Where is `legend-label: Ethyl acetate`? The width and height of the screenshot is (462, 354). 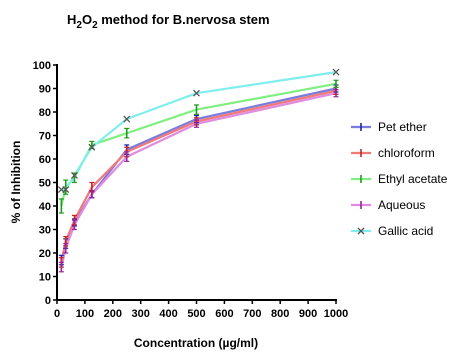
legend-label: Ethyl acetate is located at coordinates (413, 179).